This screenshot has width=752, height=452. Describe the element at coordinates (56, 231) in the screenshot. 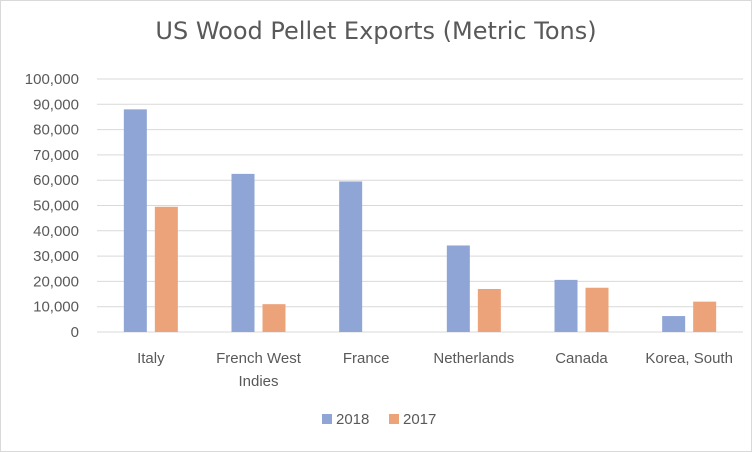

I see `y-tick-label: 40,000` at that location.